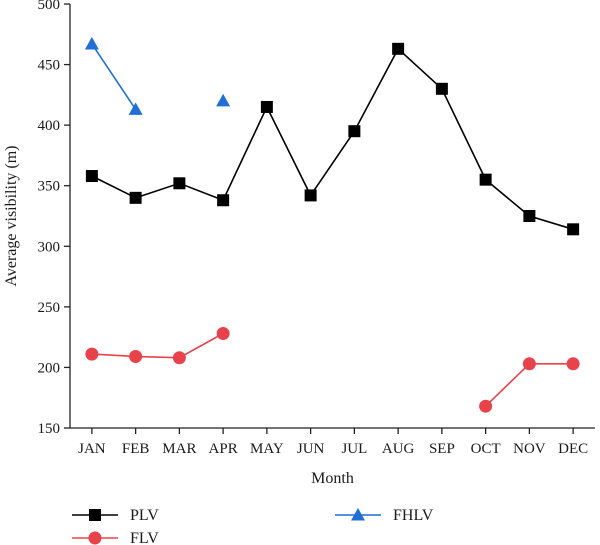  I want to click on y-tick-label: 300, so click(49, 247).